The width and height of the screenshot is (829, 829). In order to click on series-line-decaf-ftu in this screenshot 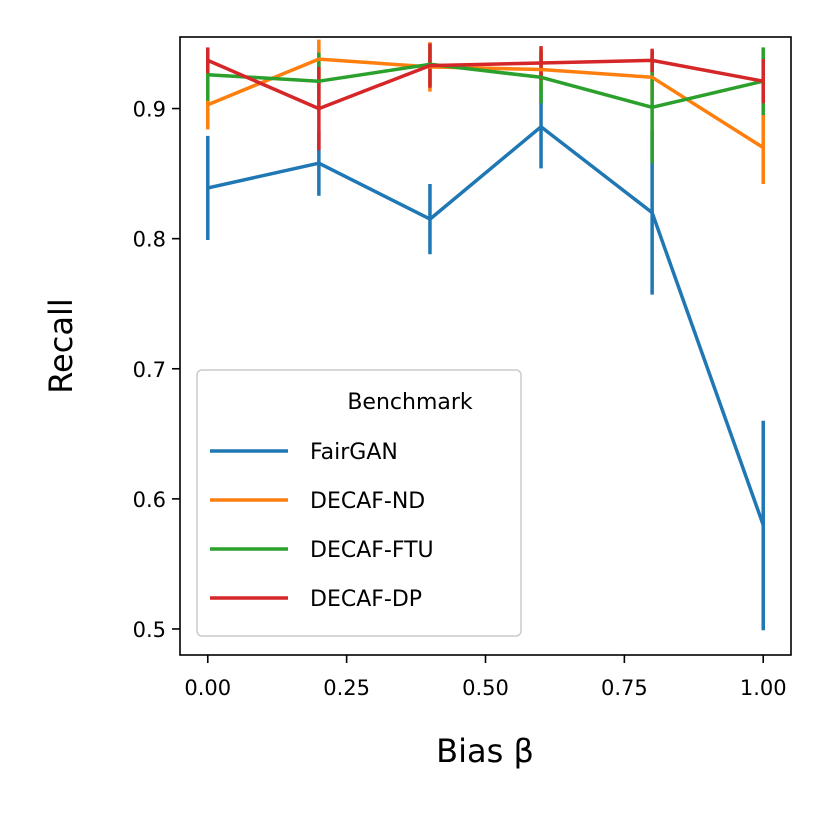, I will do `click(485, 86)`.